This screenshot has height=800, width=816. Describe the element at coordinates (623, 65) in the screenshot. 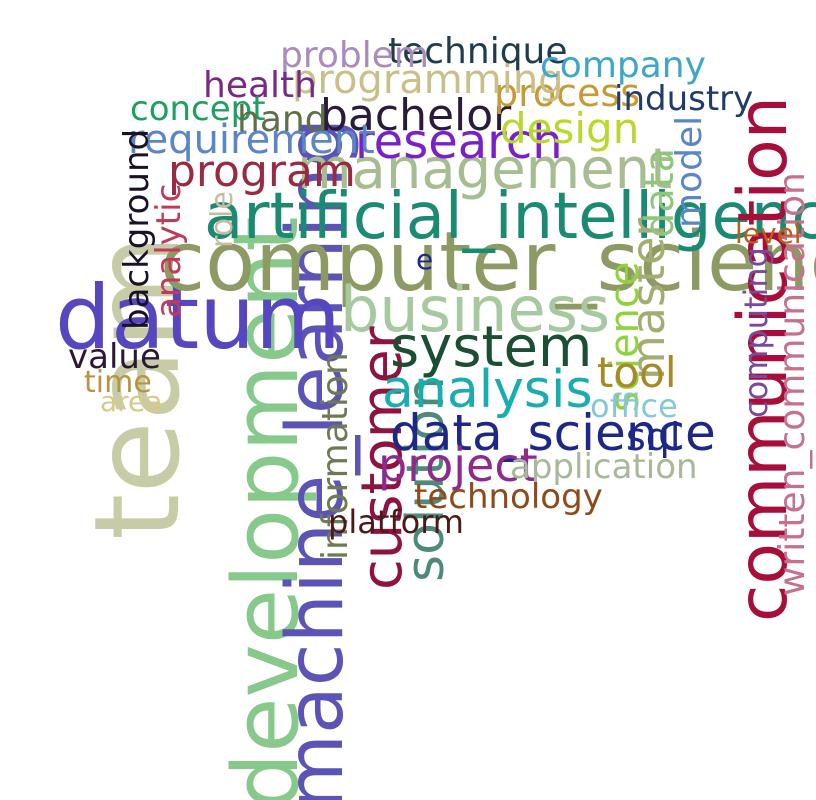

I see `word-company: company` at that location.